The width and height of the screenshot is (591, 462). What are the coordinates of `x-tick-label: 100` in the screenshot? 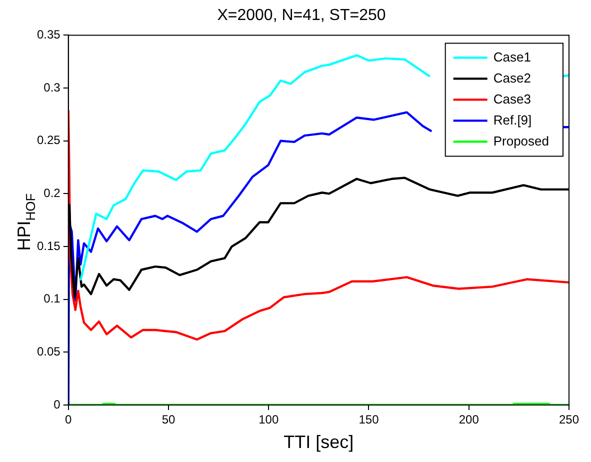 It's located at (268, 419).